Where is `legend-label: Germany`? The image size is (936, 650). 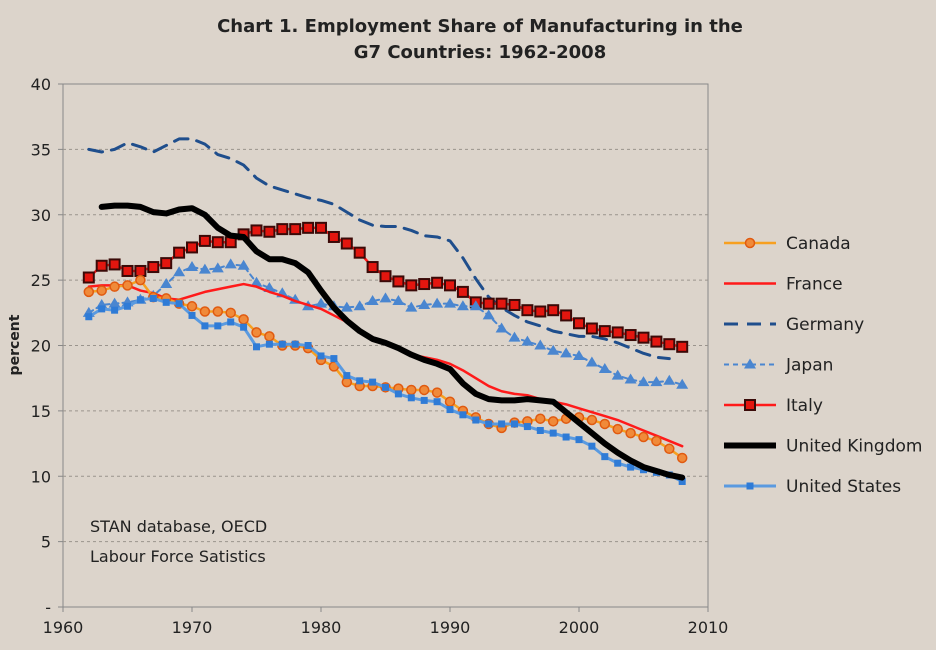 legend-label: Germany is located at coordinates (825, 325).